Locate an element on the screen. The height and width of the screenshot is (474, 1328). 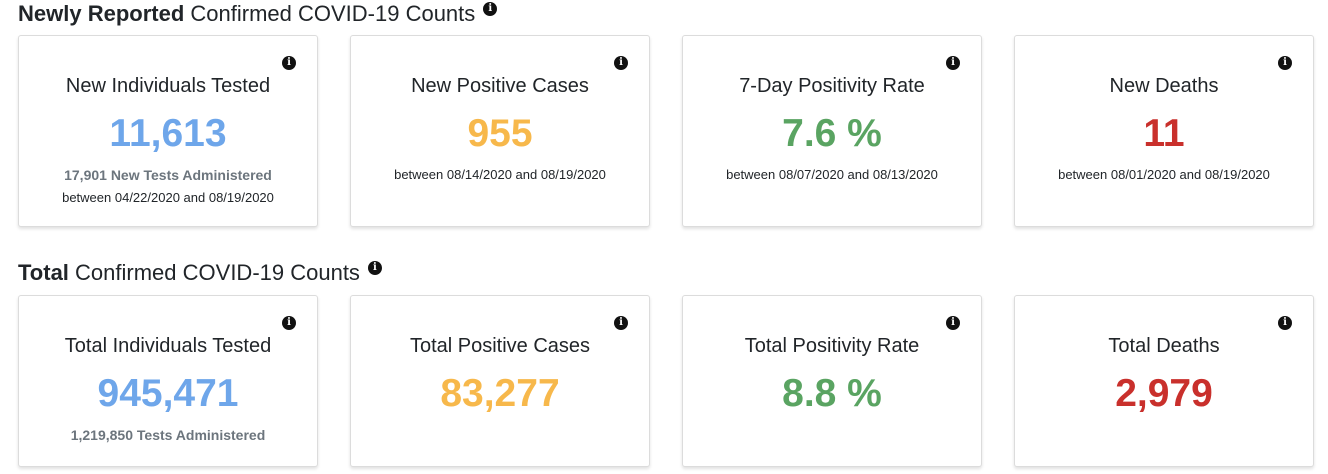
card-value: 8.8 % is located at coordinates (832, 393).